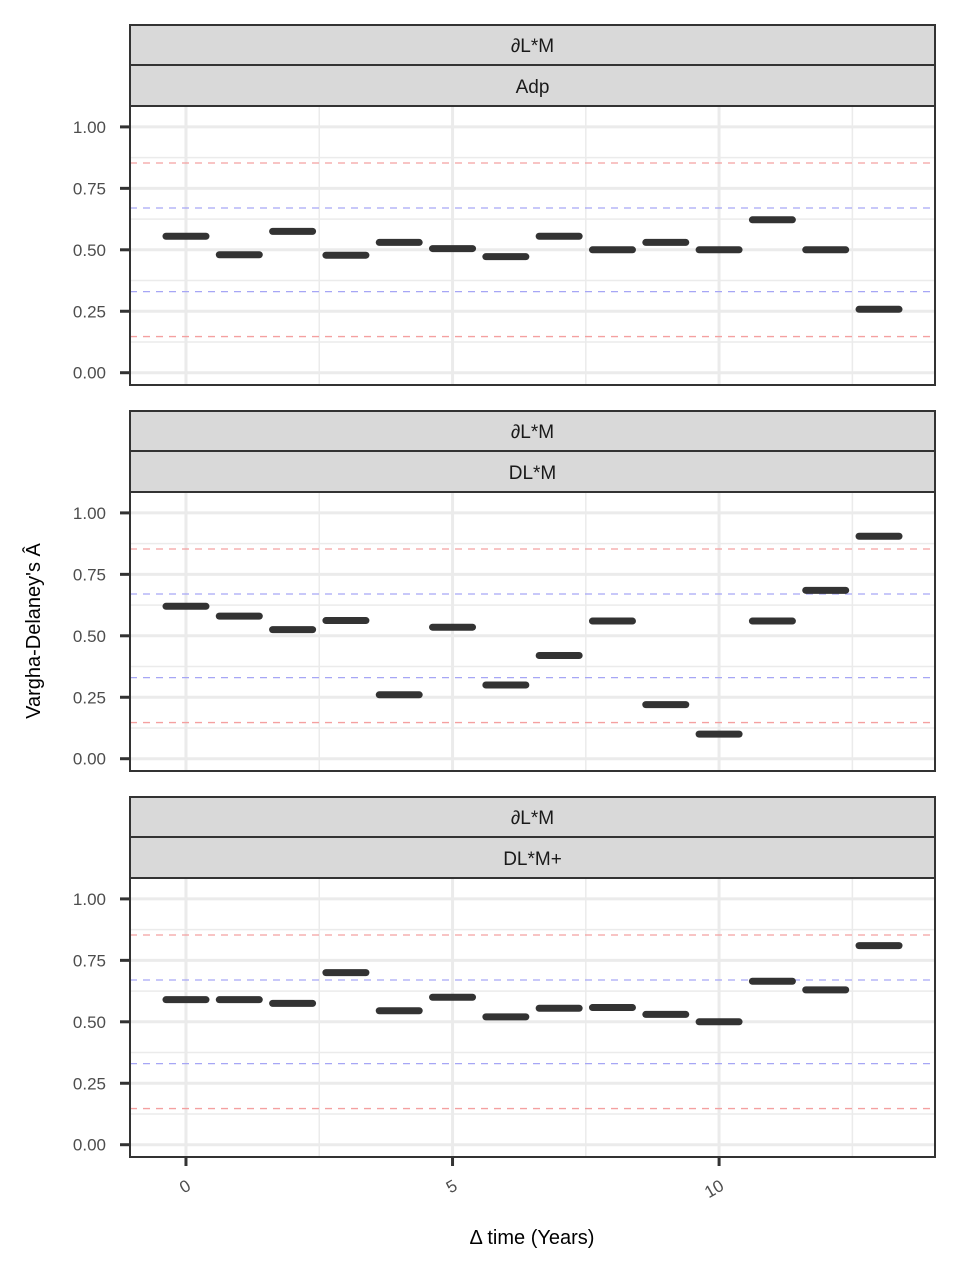  What do you see at coordinates (533, 473) in the screenshot?
I see `strip-bottom-label: DL*M` at bounding box center [533, 473].